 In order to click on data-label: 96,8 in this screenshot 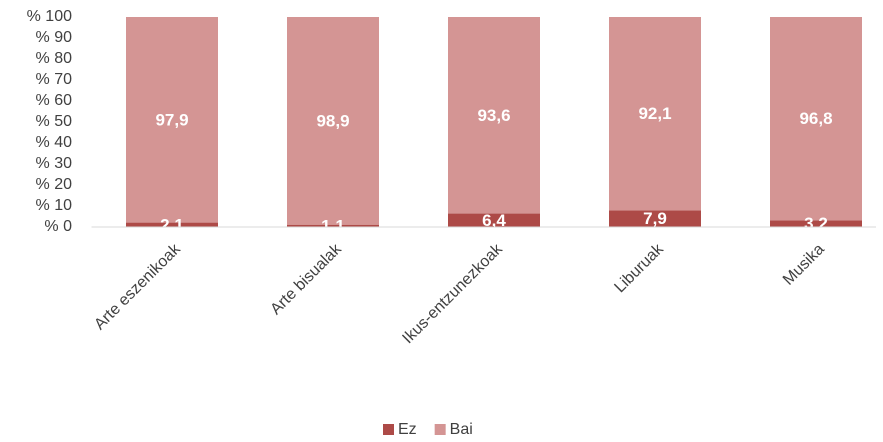, I will do `click(815, 118)`.